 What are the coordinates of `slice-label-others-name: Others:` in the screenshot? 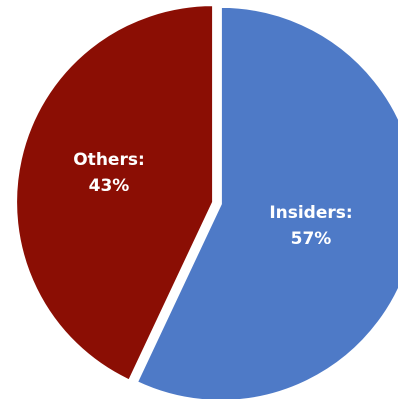 It's located at (109, 160).